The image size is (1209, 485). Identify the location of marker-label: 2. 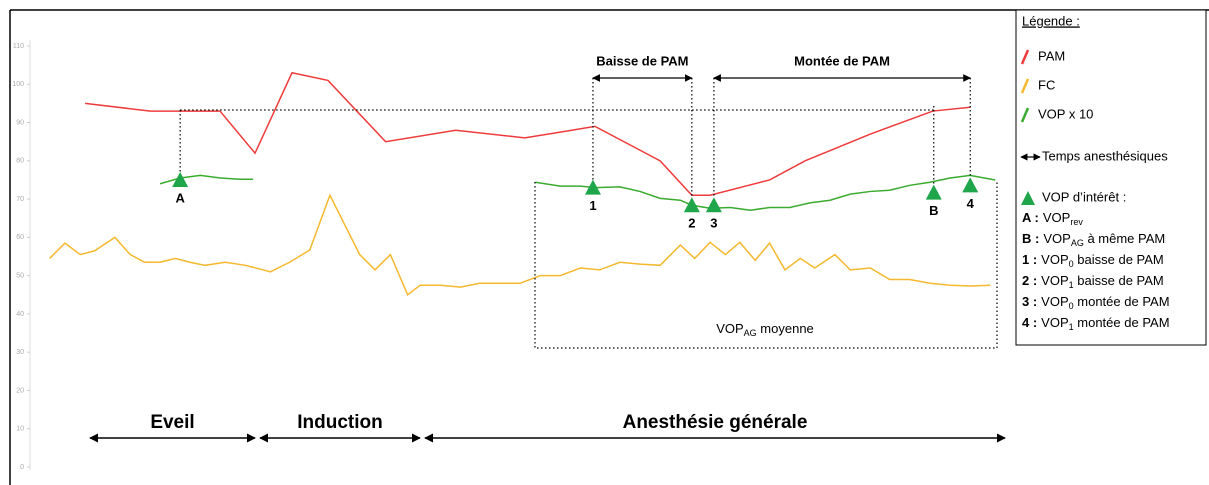
(691, 223).